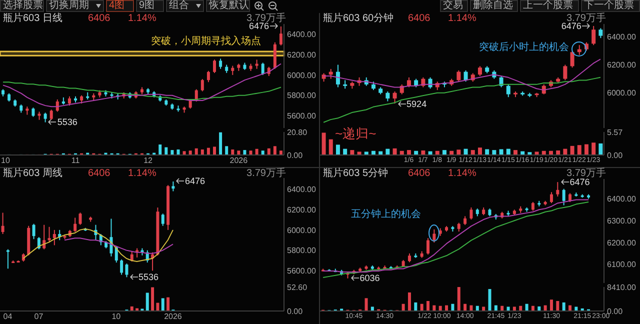 The image size is (640, 324). I want to click on text: 组合, so click(185, 6).